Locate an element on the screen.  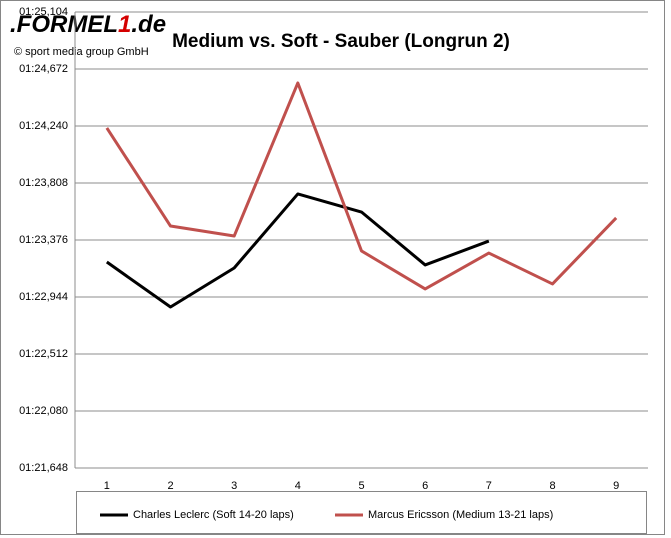
y-tick-label: 01:23,808 is located at coordinates (43, 183).